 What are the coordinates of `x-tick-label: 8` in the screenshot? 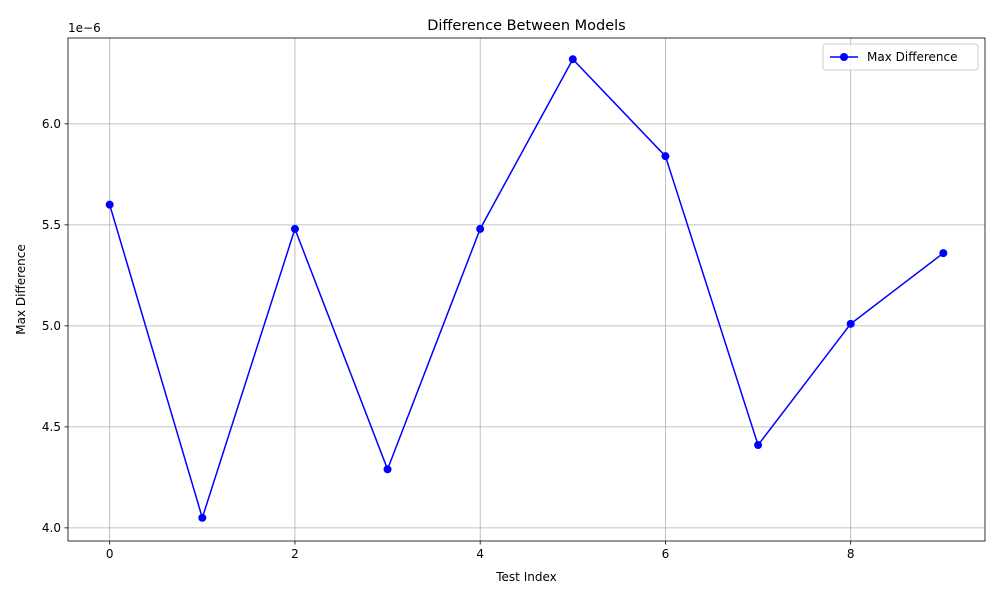 It's located at (851, 554).